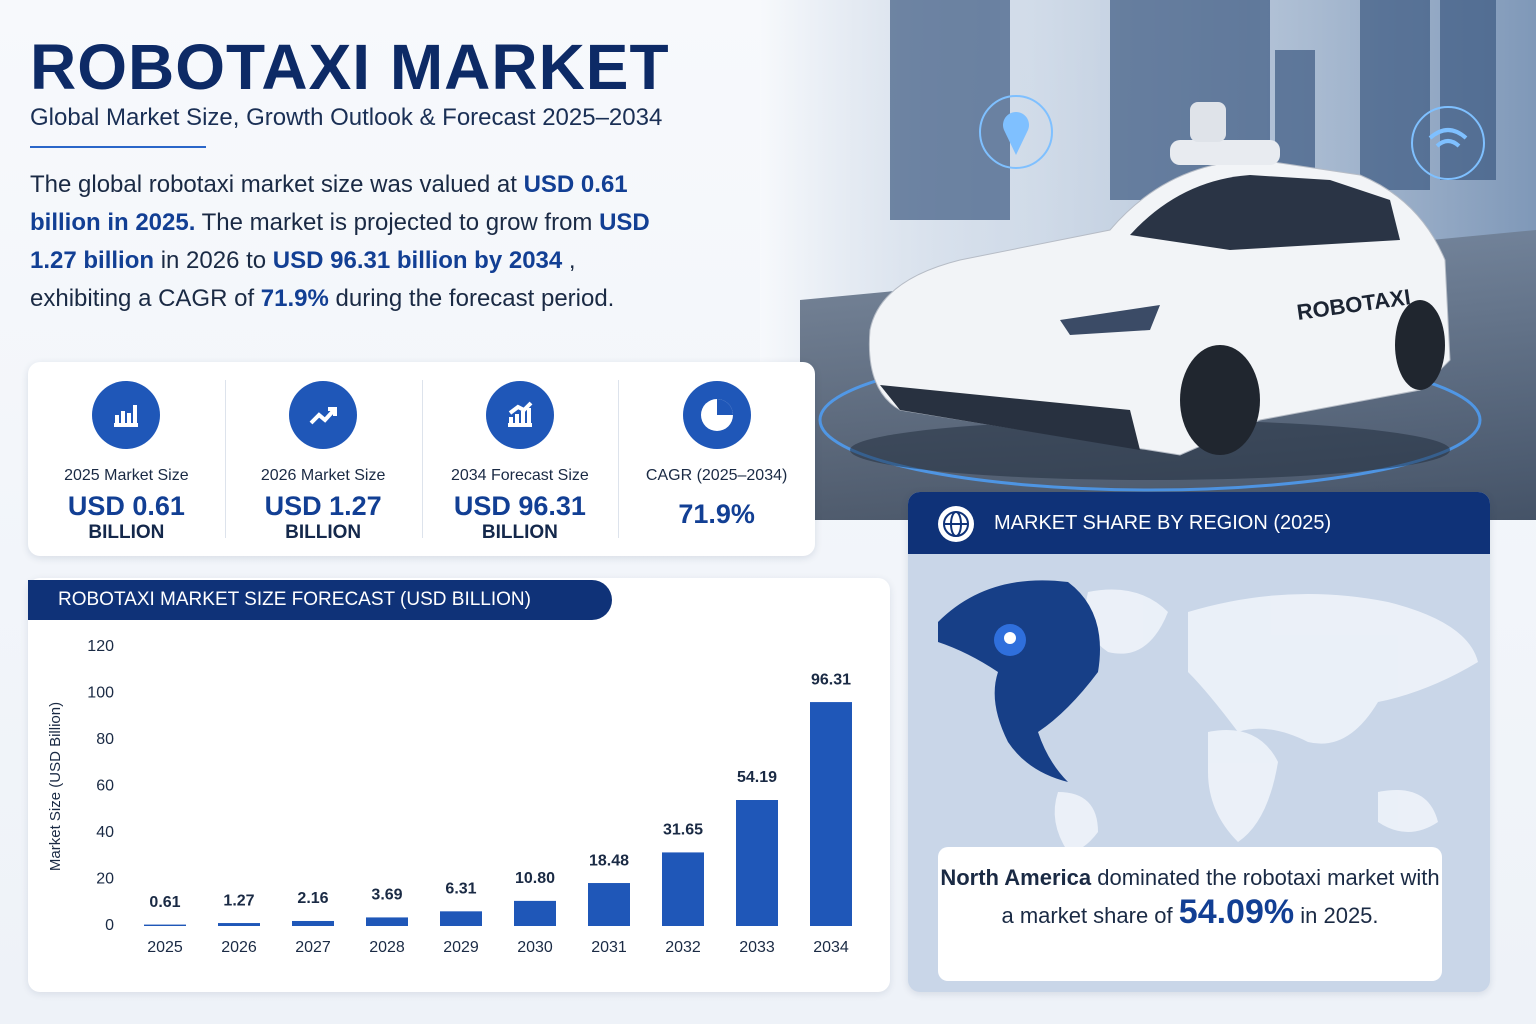  I want to click on intro-text: during the forecast period., so click(475, 298).